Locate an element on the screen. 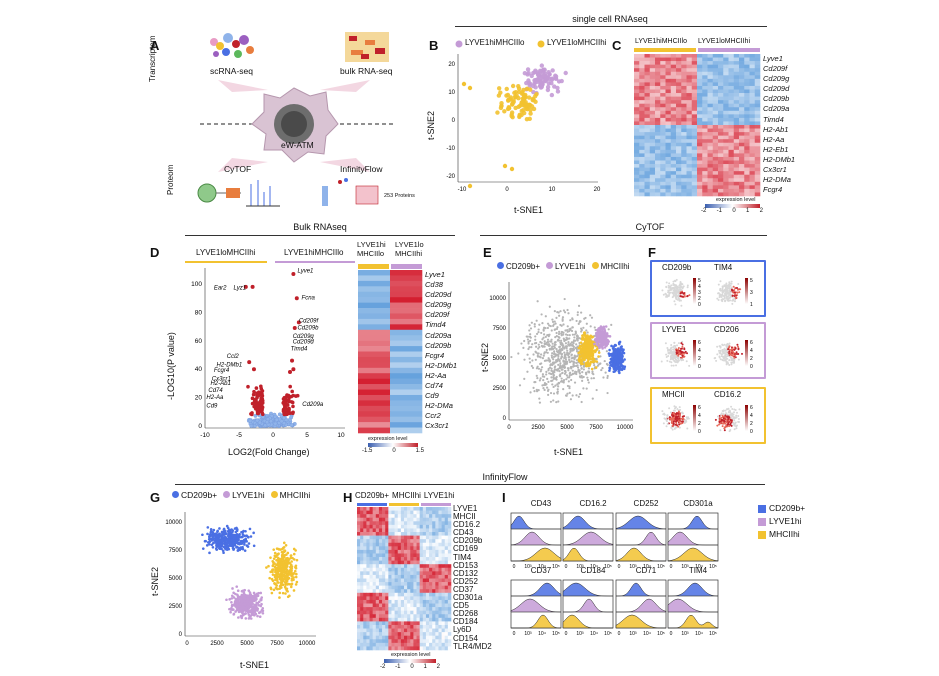 This screenshot has height=676, width=939. panel-e-legend: CD209b+ LYVE1hi MHCIIhi is located at coordinates (563, 266).